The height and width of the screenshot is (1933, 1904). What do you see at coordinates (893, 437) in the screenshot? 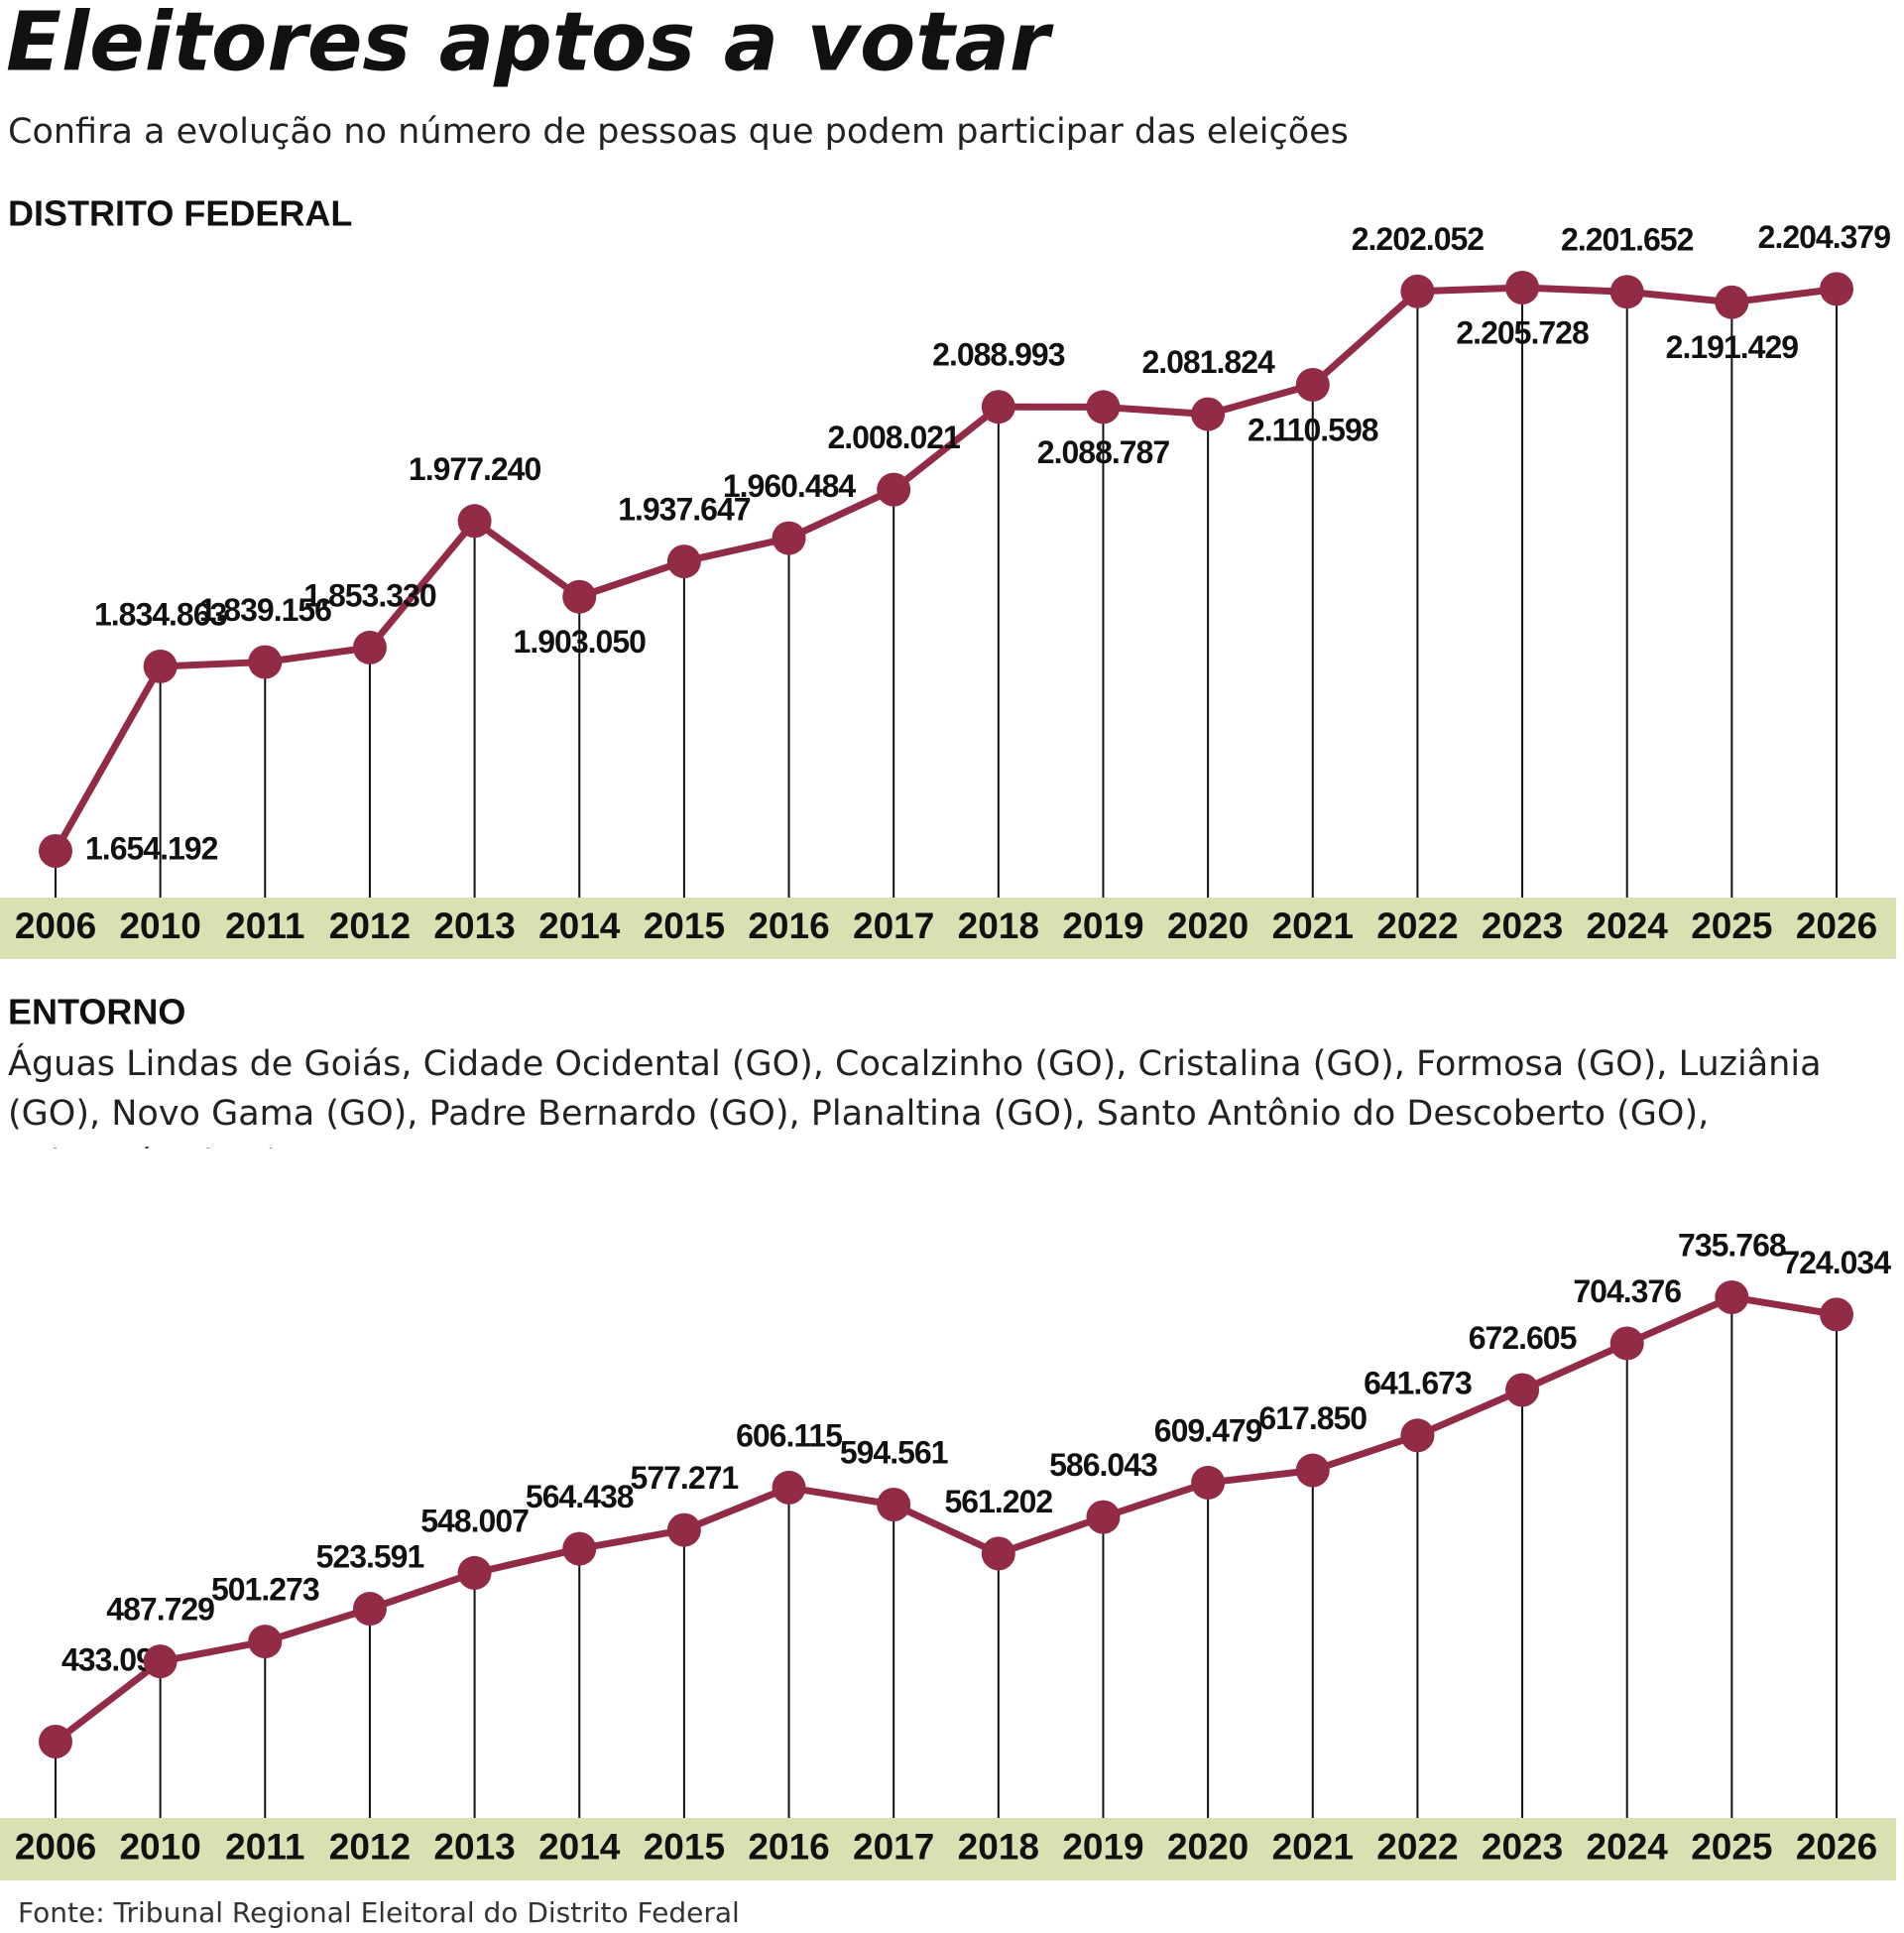
I see `data-label: 2.008.021` at bounding box center [893, 437].